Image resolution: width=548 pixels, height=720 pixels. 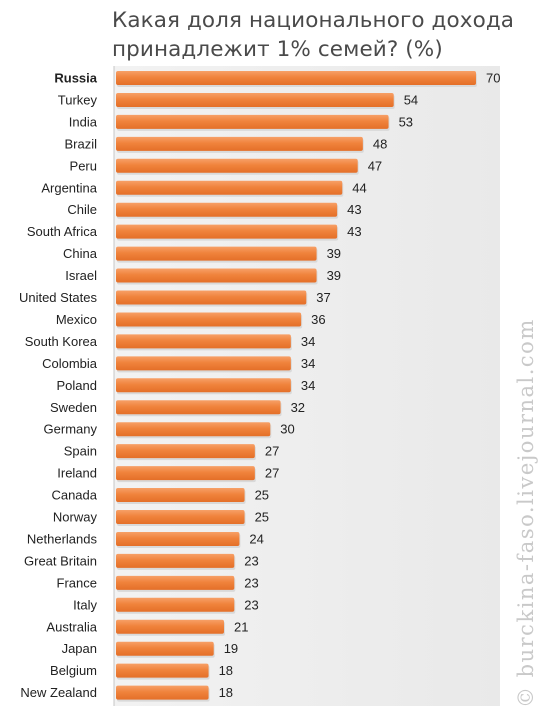 I want to click on data-label: 36, so click(x=318, y=319).